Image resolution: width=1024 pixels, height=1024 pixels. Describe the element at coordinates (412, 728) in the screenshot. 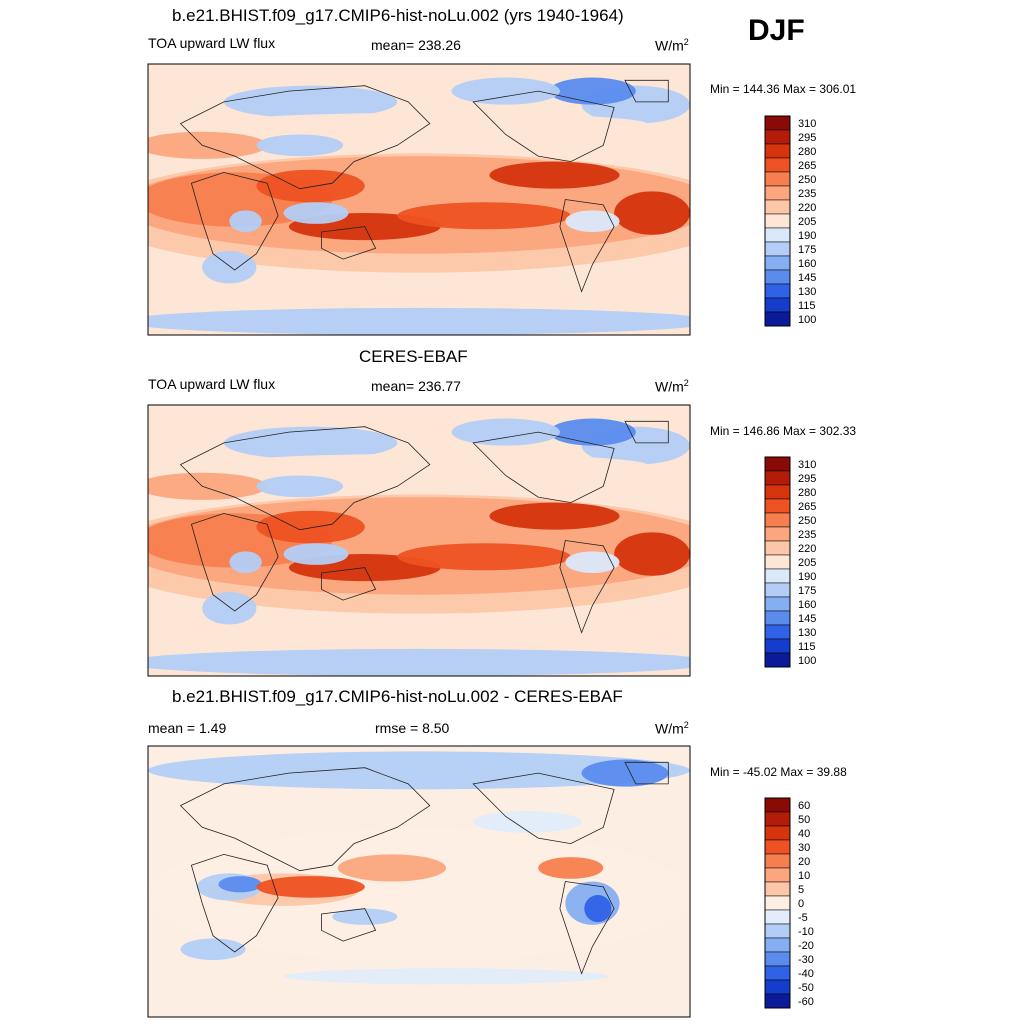

I see `panel3-rmse-label: rmse = 8.50` at that location.